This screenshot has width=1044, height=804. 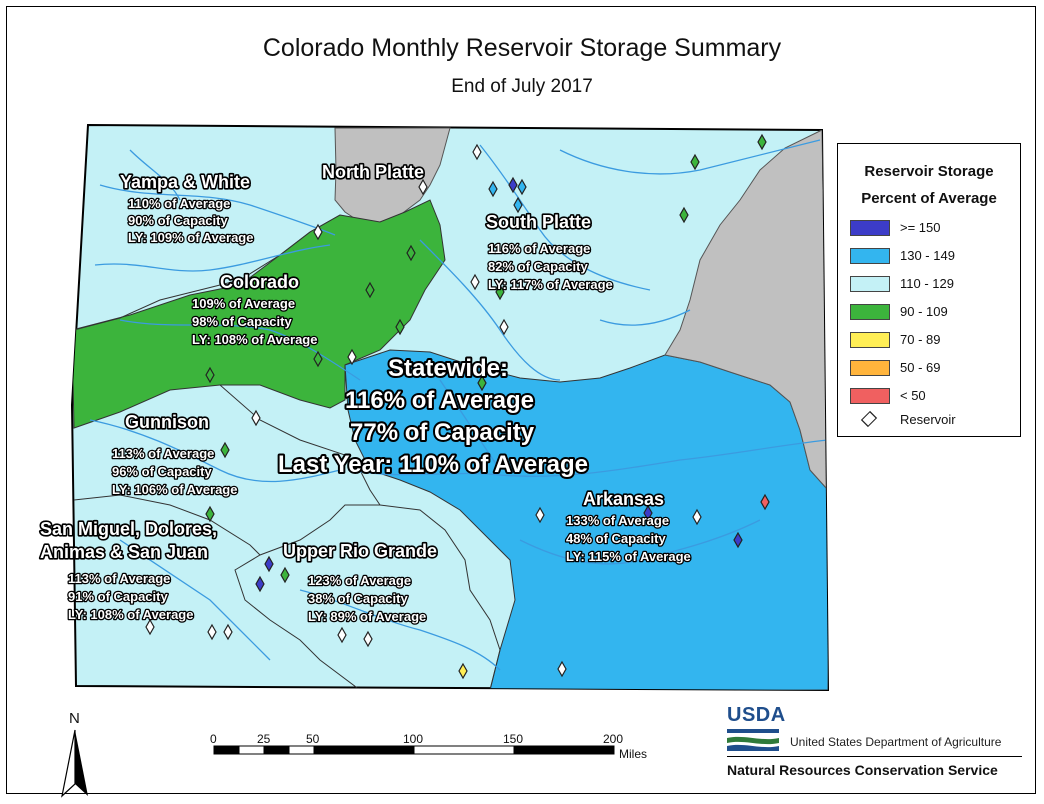 What do you see at coordinates (130, 614) in the screenshot?
I see `basin-stat: LY: 108% of Average` at bounding box center [130, 614].